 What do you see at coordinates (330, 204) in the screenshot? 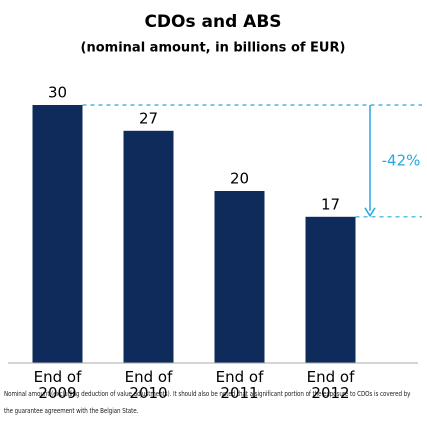
I see `value-label: 17` at bounding box center [330, 204].